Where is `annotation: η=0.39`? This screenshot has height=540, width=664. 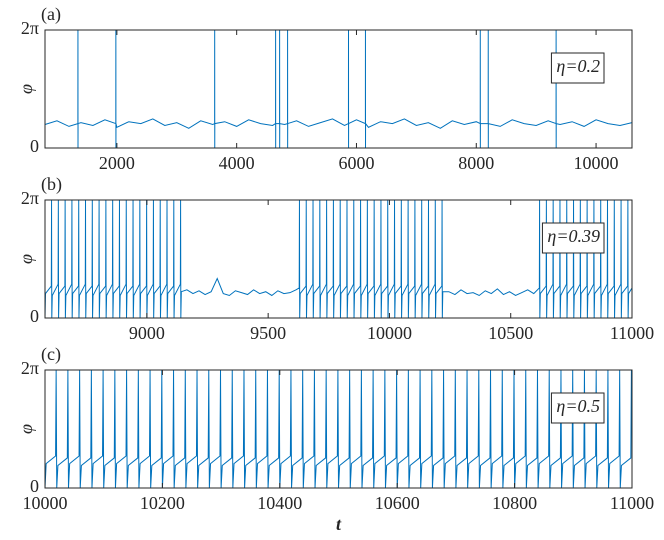 annotation: η=0.39 is located at coordinates (573, 236).